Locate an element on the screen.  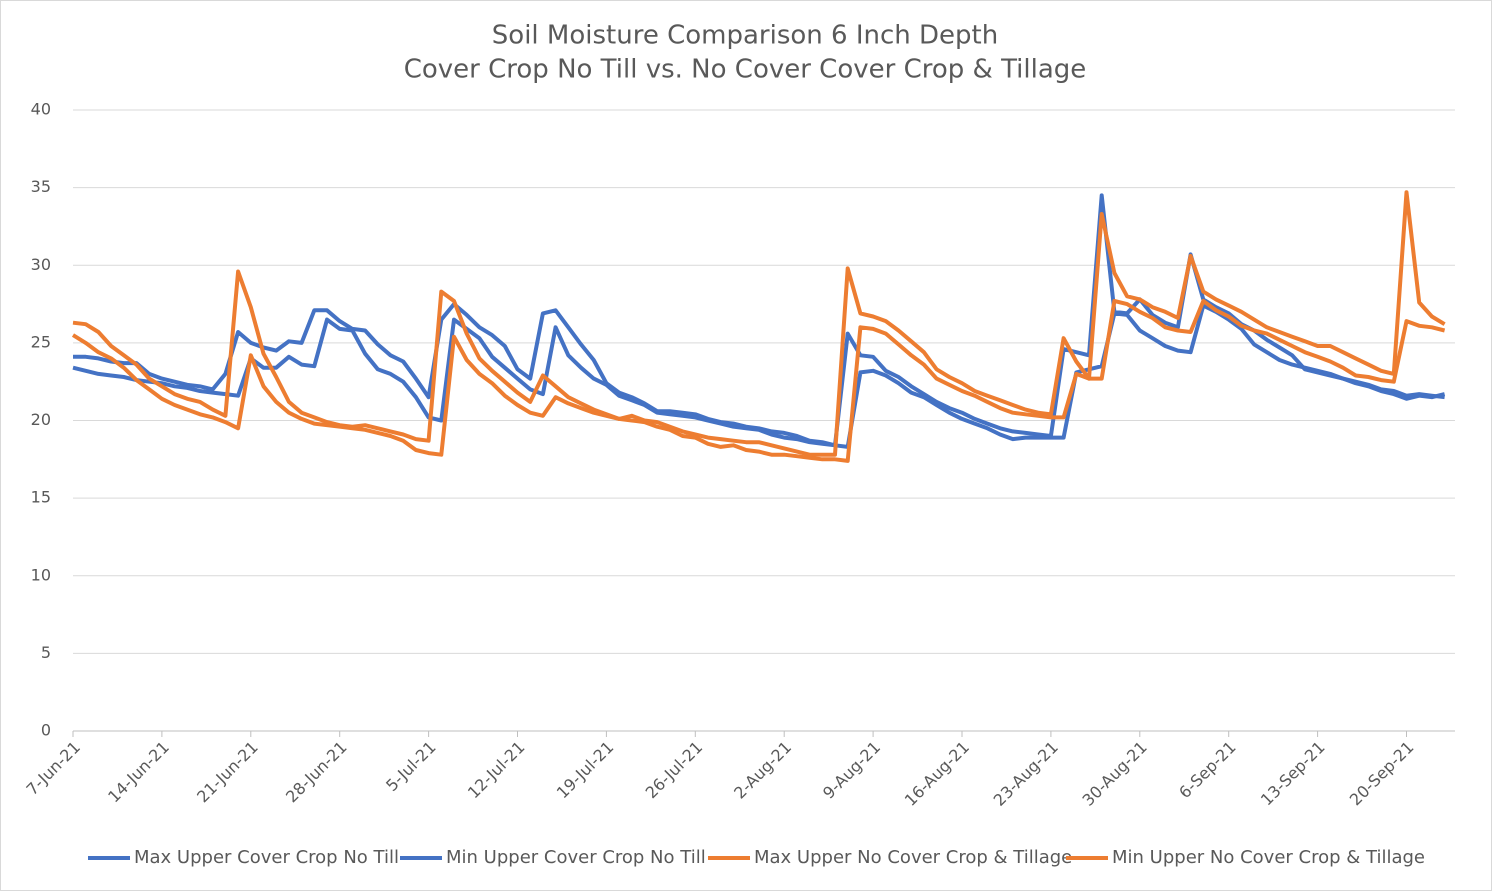
legend-item: Min Upper No Cover Crop & Tillage is located at coordinates (1245, 857).